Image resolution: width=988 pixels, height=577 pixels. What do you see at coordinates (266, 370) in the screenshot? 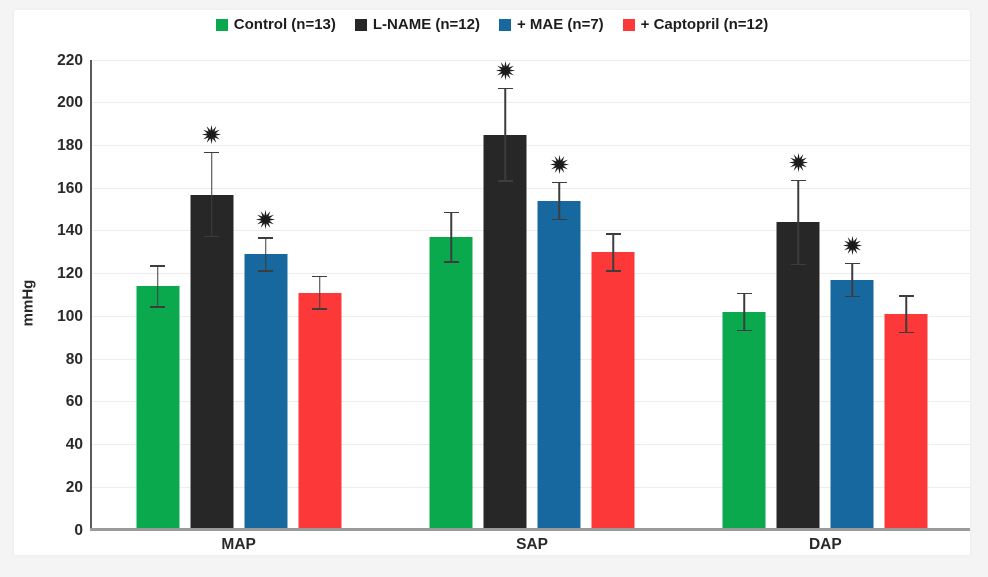
I see `bar-slot-mae-n-7-map` at bounding box center [266, 370].